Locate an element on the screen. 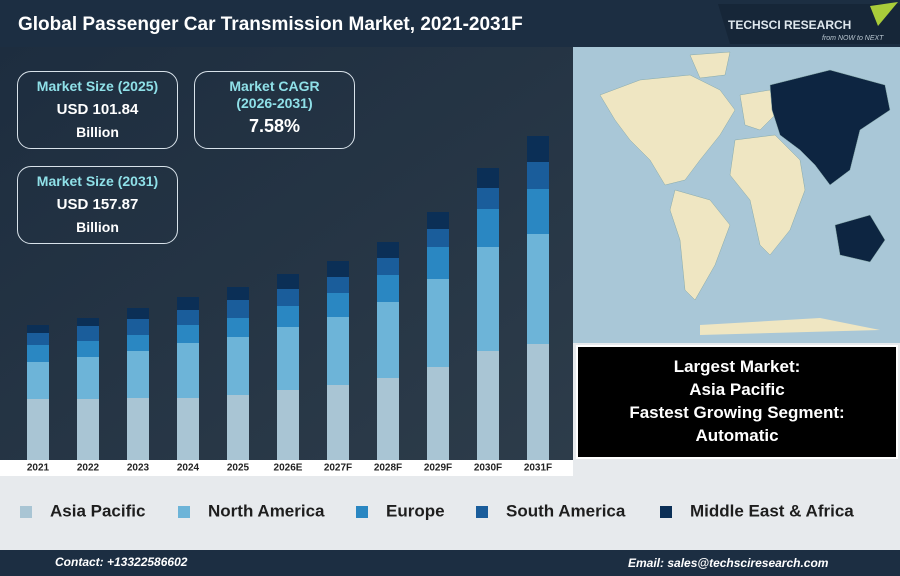 The height and width of the screenshot is (576, 900). x-tick-label: 2023 is located at coordinates (138, 468).